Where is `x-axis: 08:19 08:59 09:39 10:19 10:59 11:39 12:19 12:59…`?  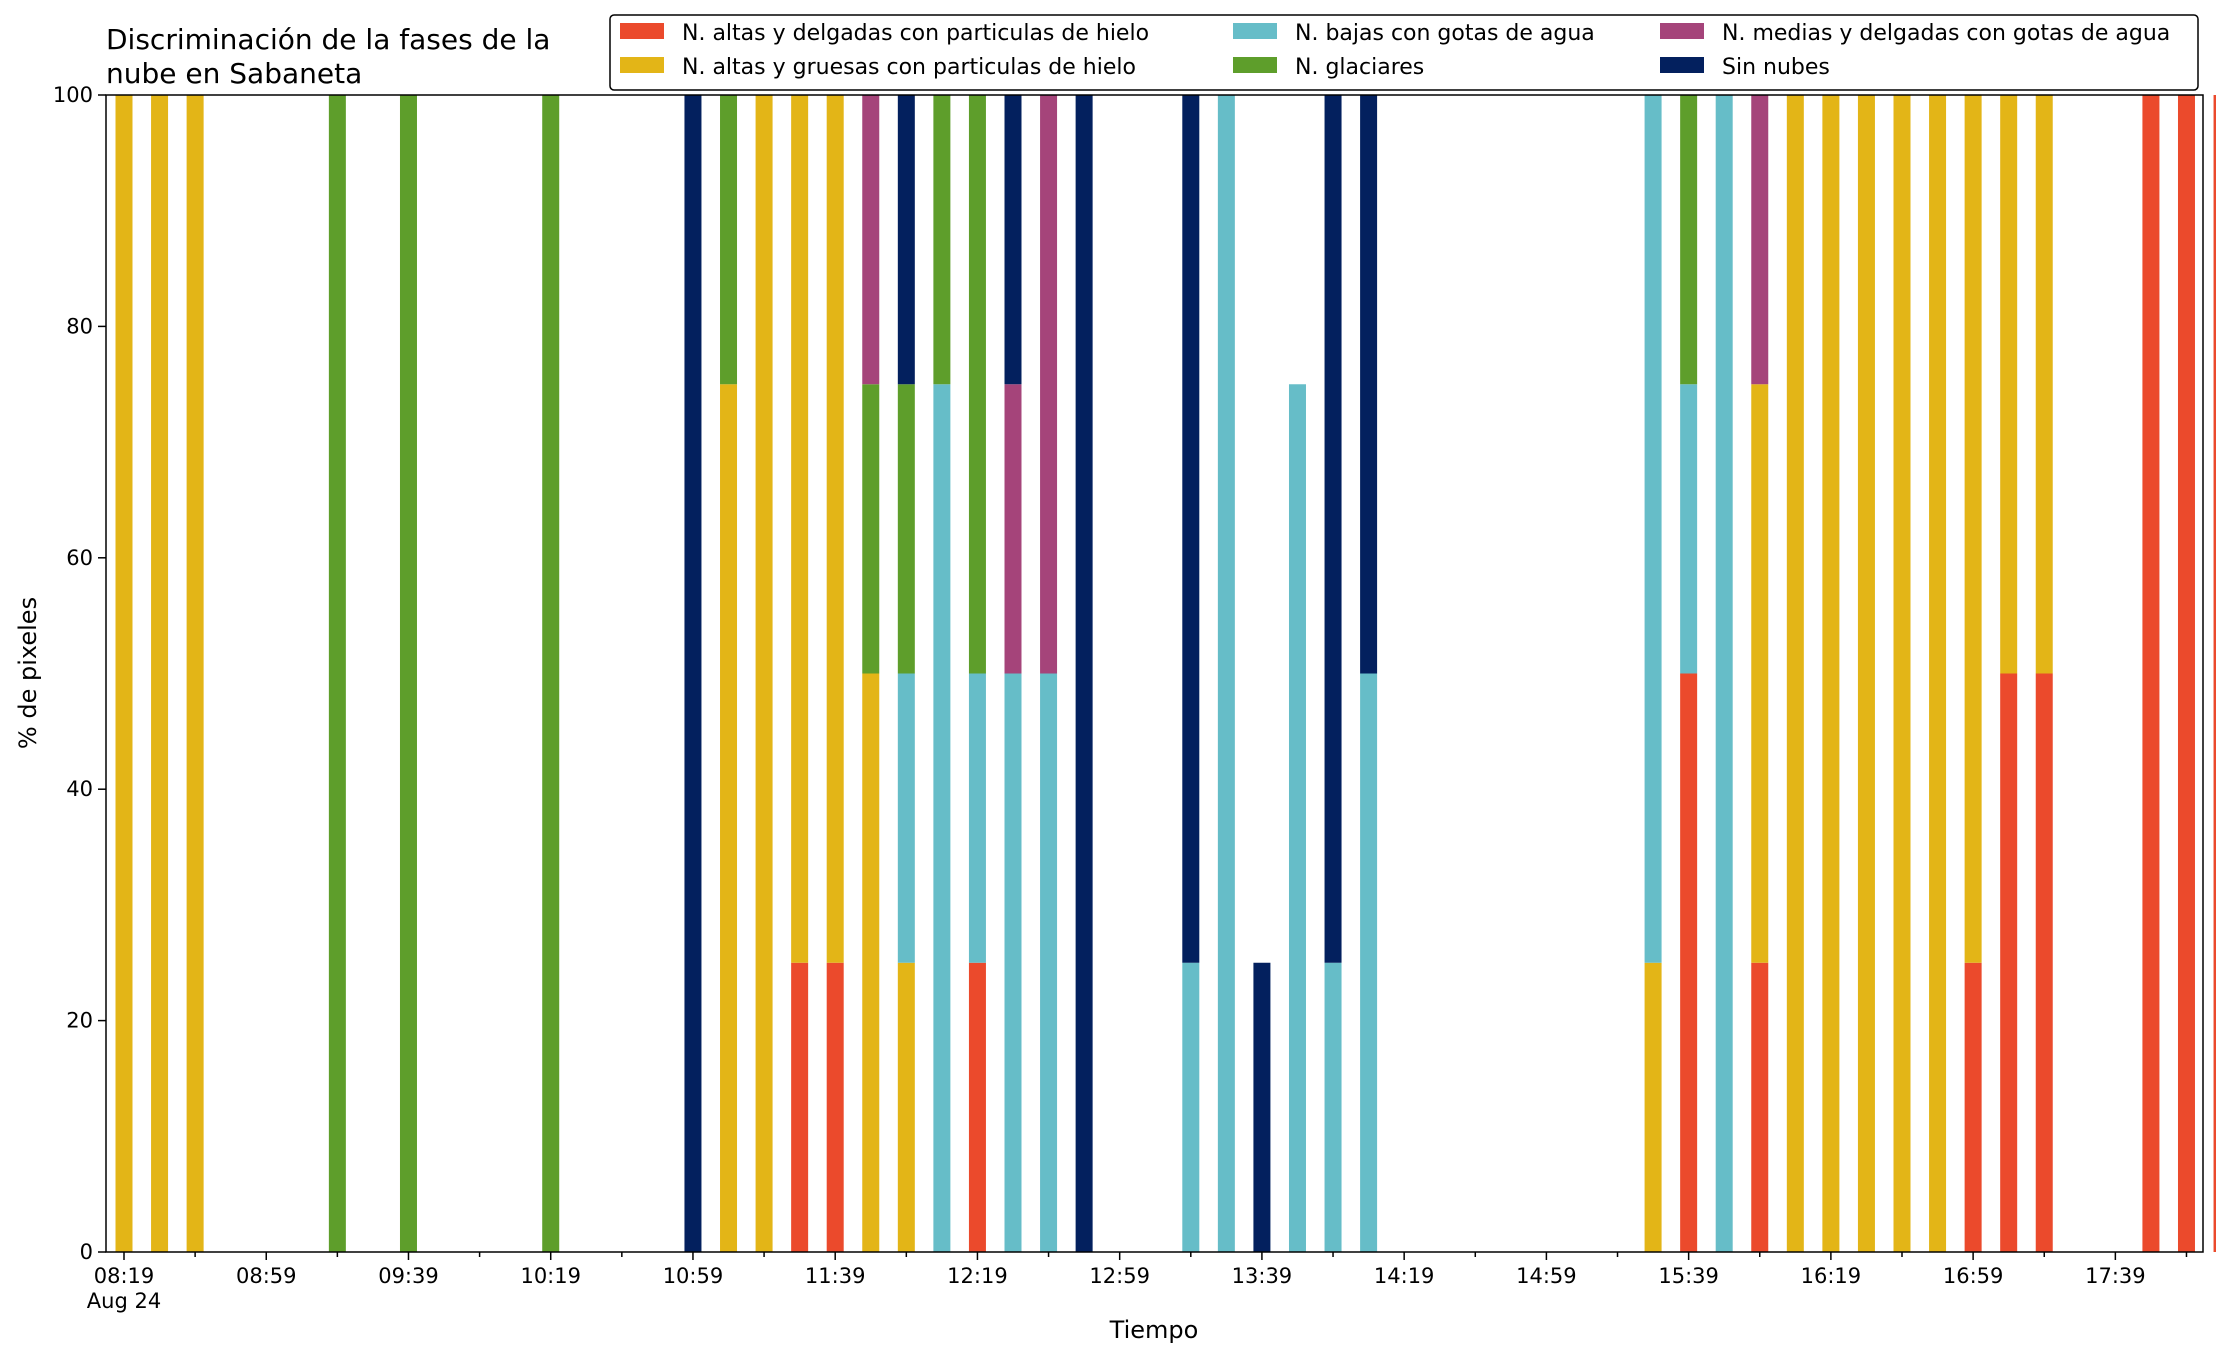 x-axis: 08:19 08:59 09:39 10:19 10:59 11:39 12:19 12:59… is located at coordinates (1137, 1282).